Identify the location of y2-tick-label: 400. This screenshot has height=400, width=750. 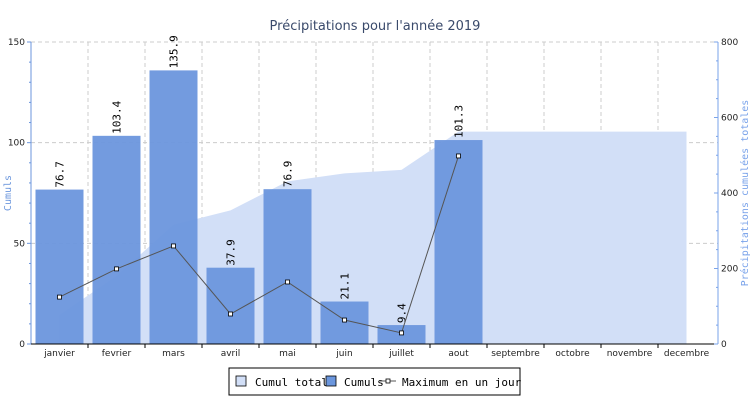
(729, 194).